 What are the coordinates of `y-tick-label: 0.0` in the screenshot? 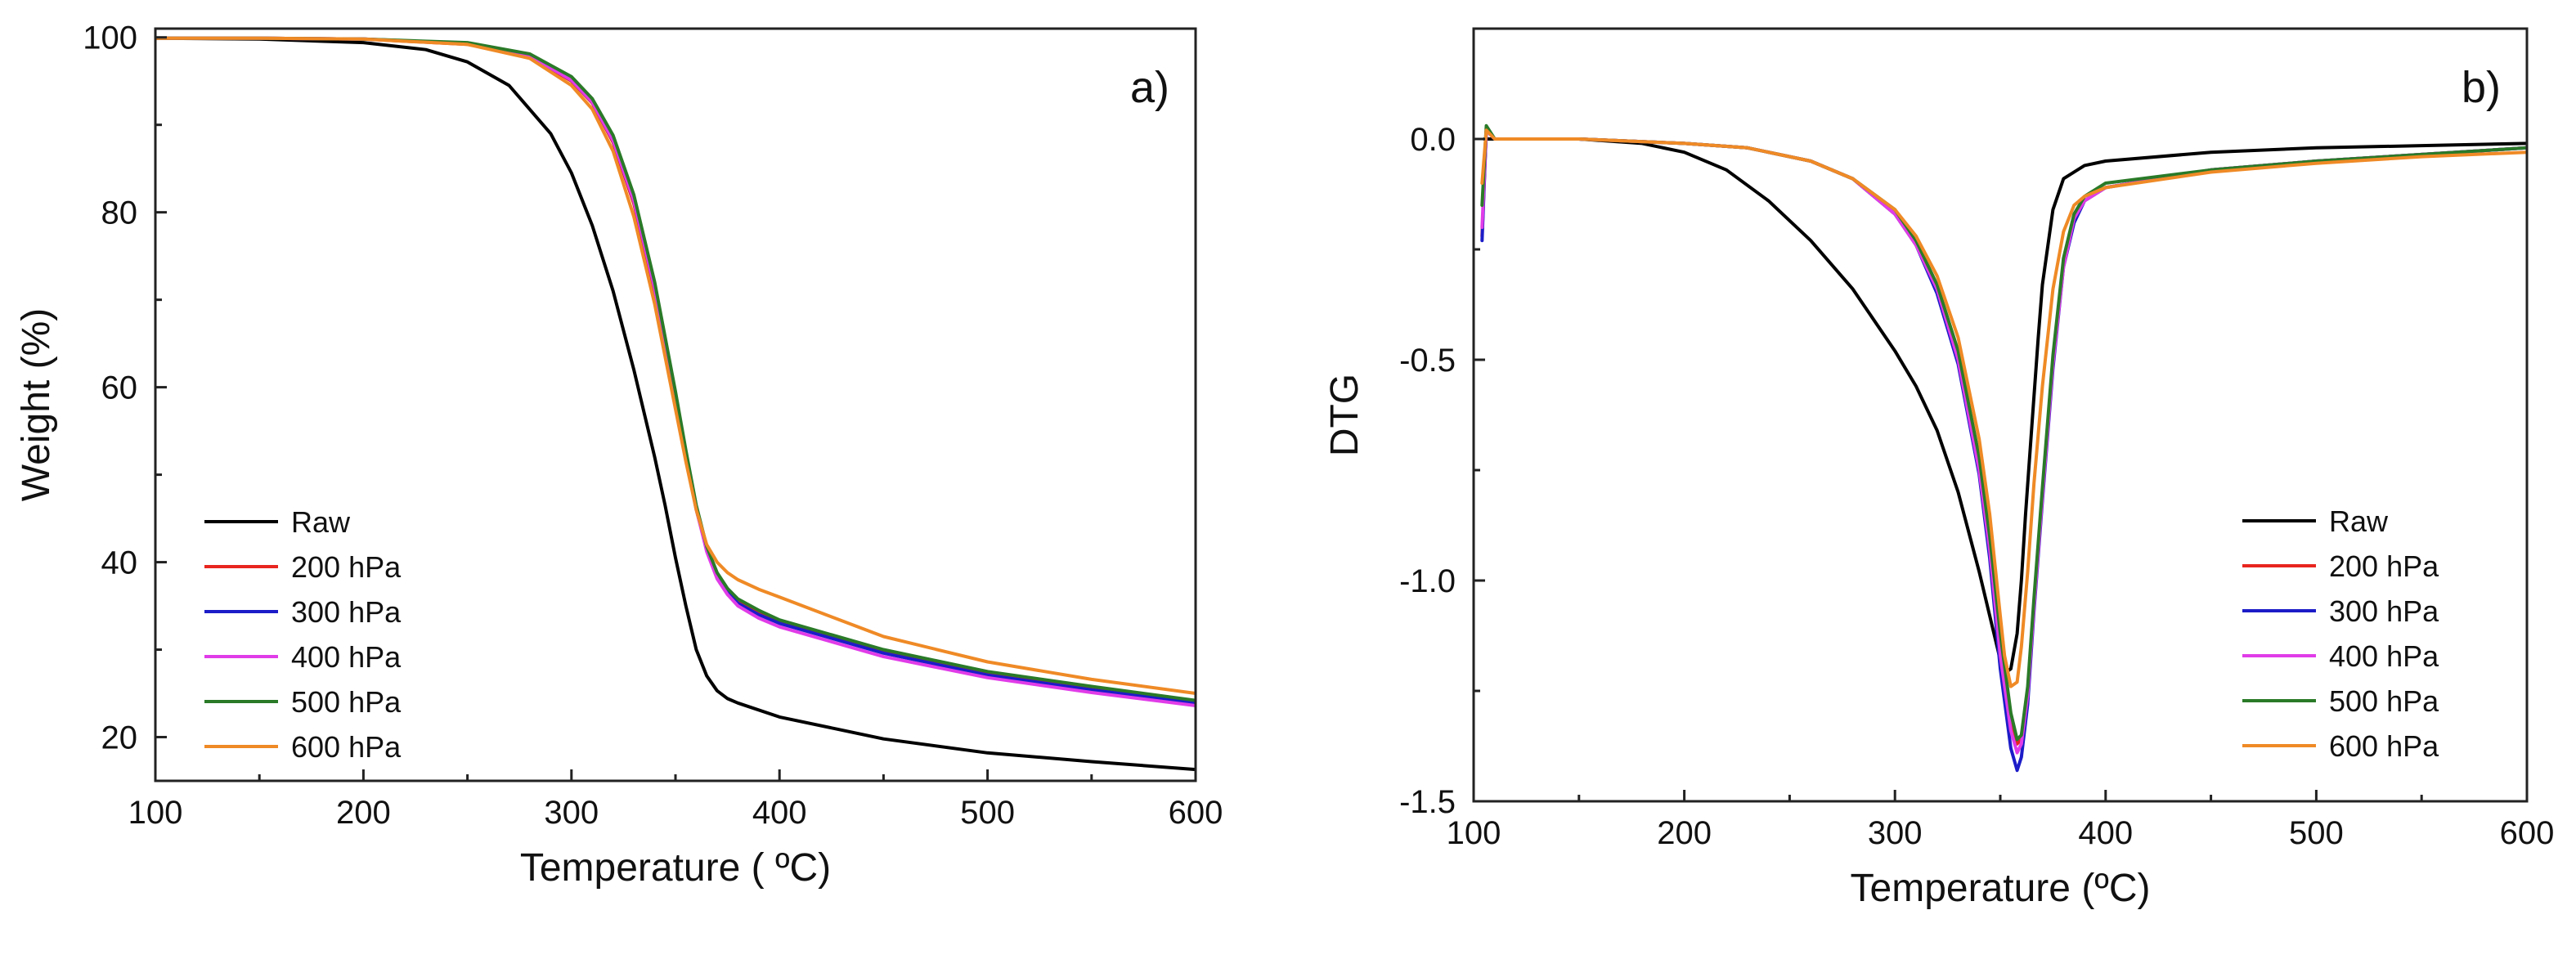 It's located at (1433, 140).